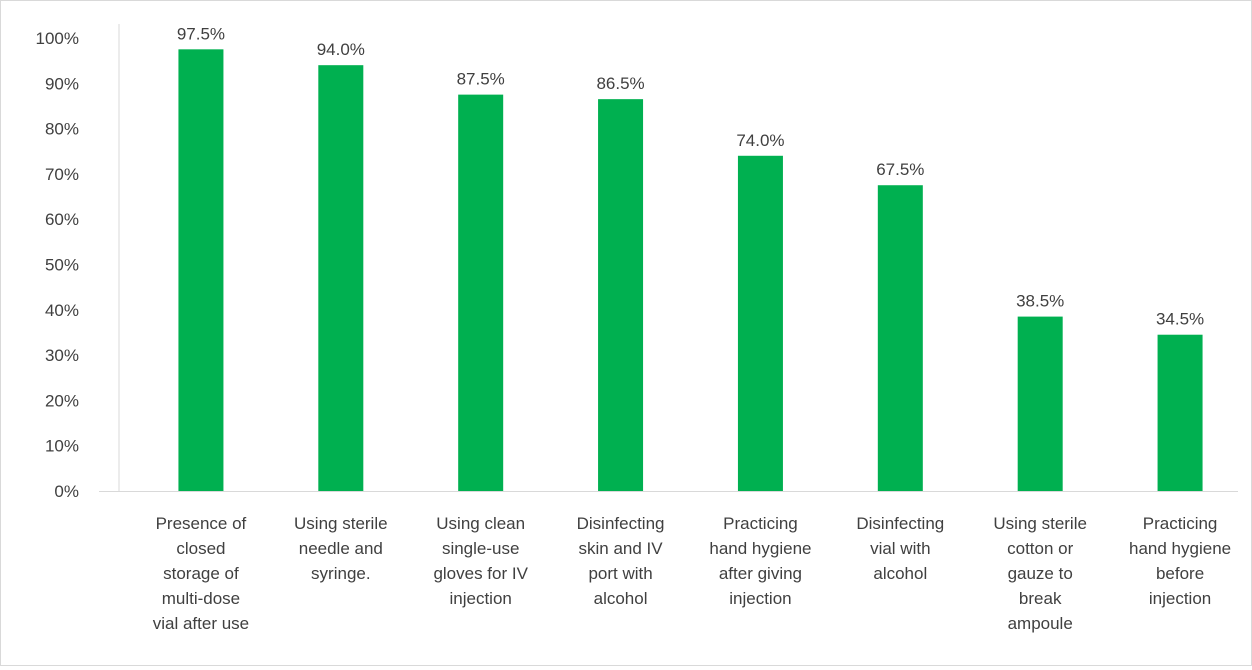 The height and width of the screenshot is (670, 1252). Describe the element at coordinates (481, 79) in the screenshot. I see `data-label: 87.5%` at that location.